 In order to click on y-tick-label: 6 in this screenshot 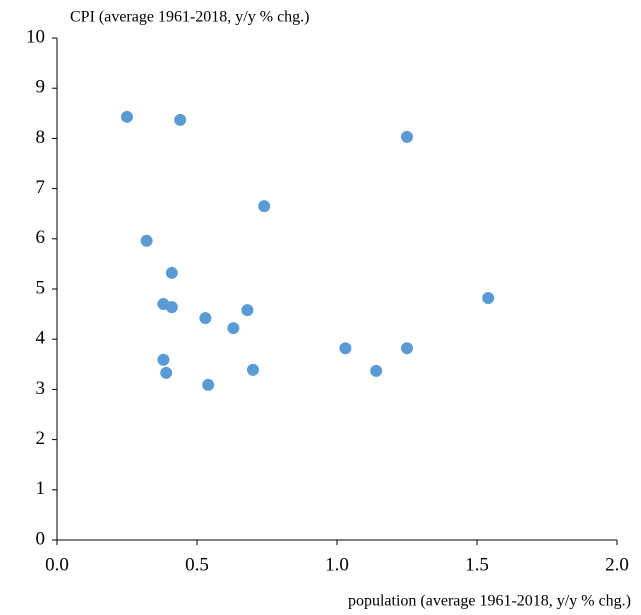, I will do `click(41, 237)`.